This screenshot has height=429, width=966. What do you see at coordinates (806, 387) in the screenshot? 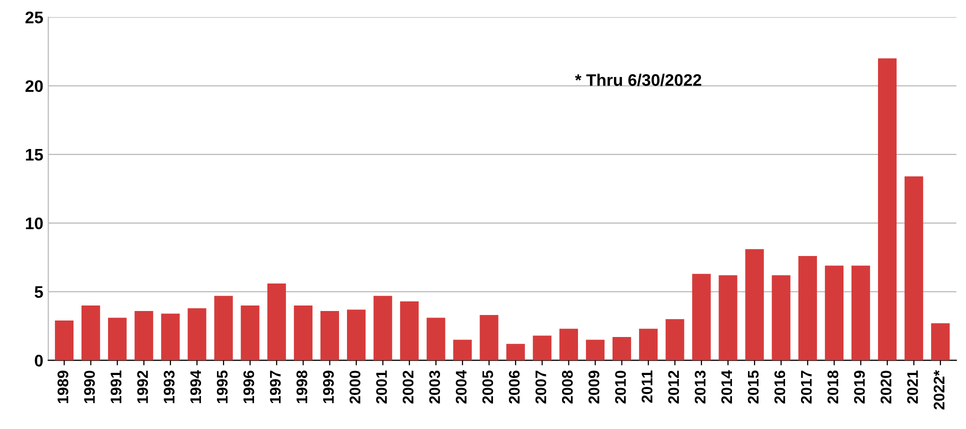
I see `x-tick-label: 2017` at bounding box center [806, 387].